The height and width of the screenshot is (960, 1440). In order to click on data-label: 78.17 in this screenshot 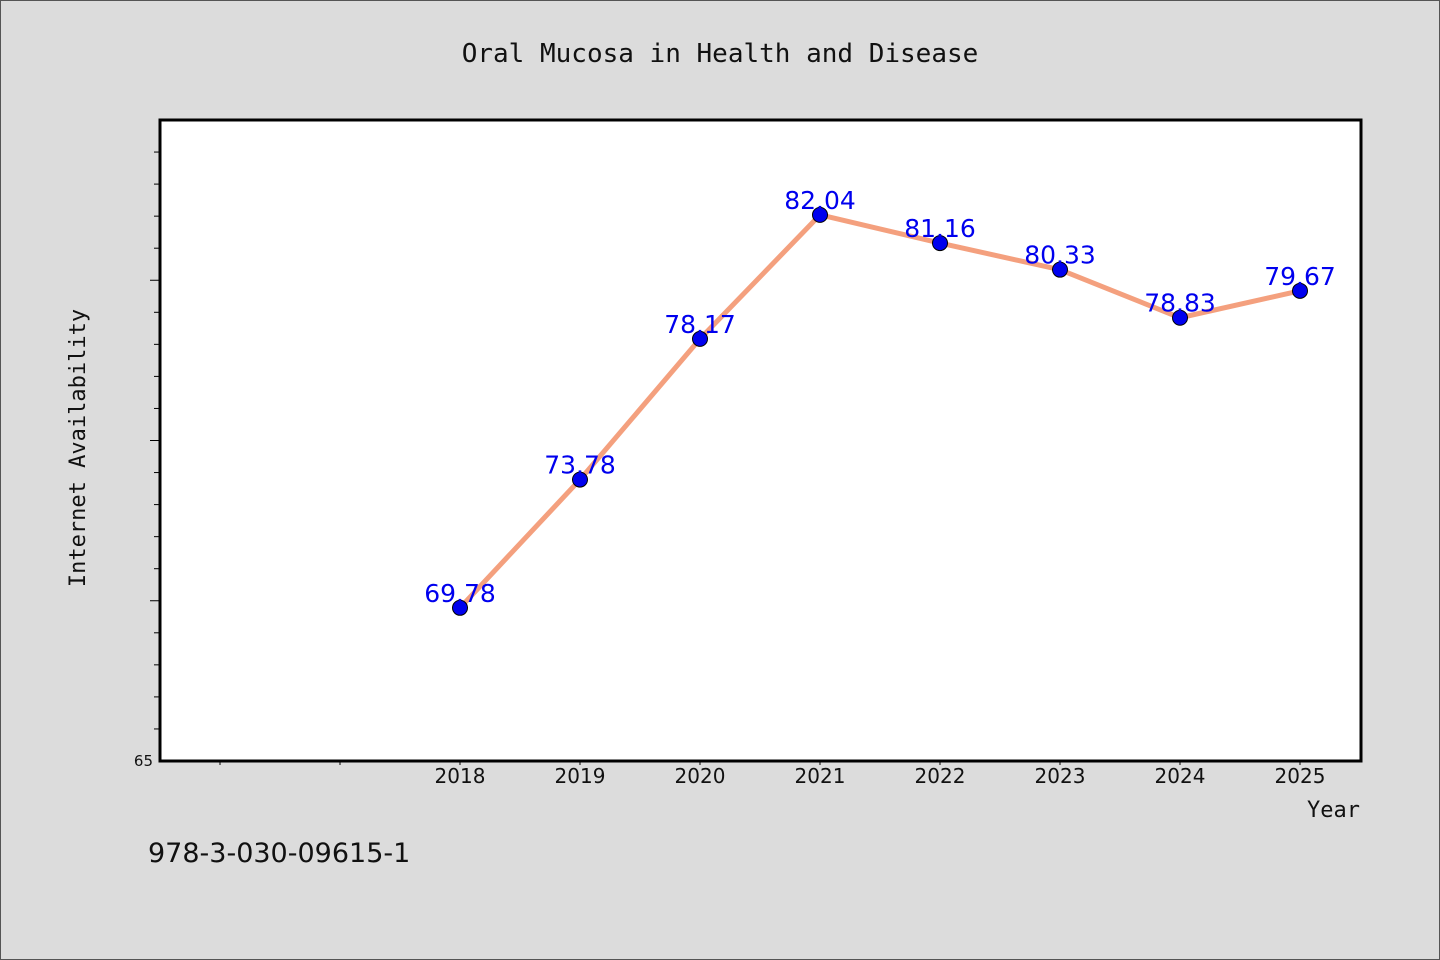, I will do `click(700, 324)`.